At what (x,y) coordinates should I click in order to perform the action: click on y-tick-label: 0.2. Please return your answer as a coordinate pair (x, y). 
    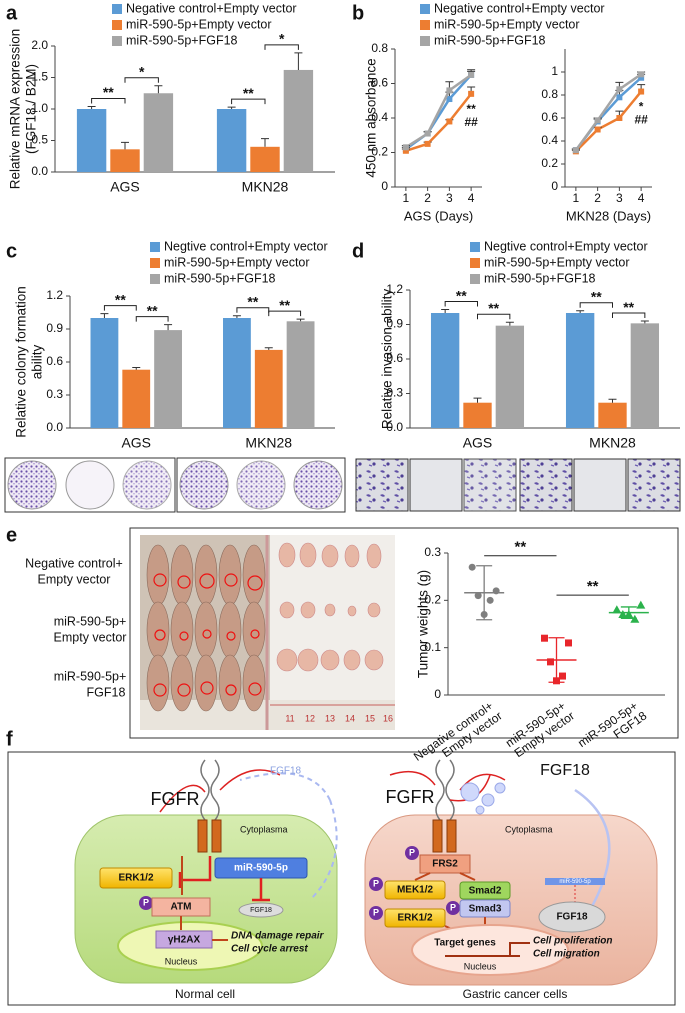
    Looking at the image, I should click on (379, 152).